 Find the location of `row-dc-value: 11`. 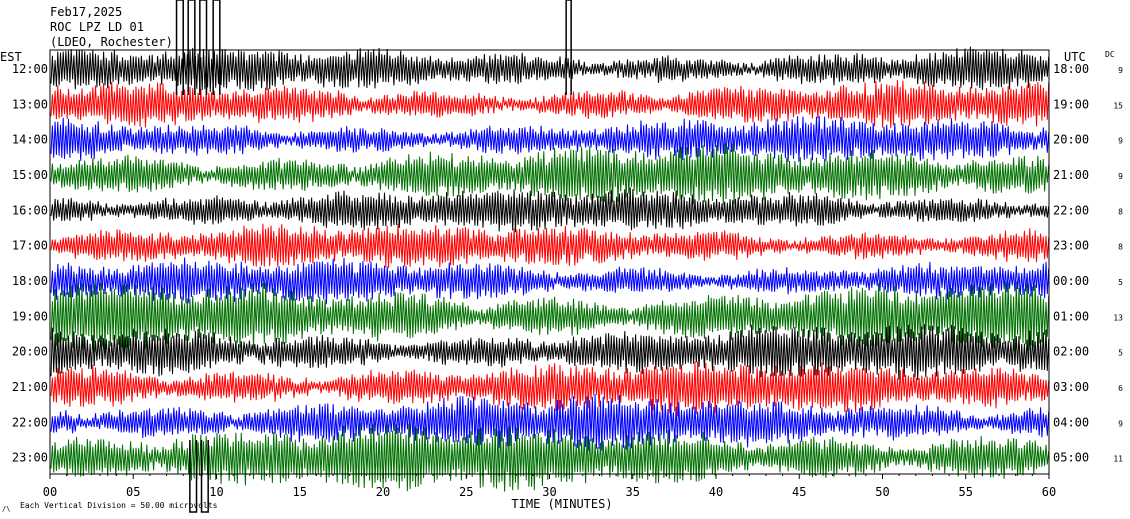

row-dc-value: 11 is located at coordinates (1118, 459).